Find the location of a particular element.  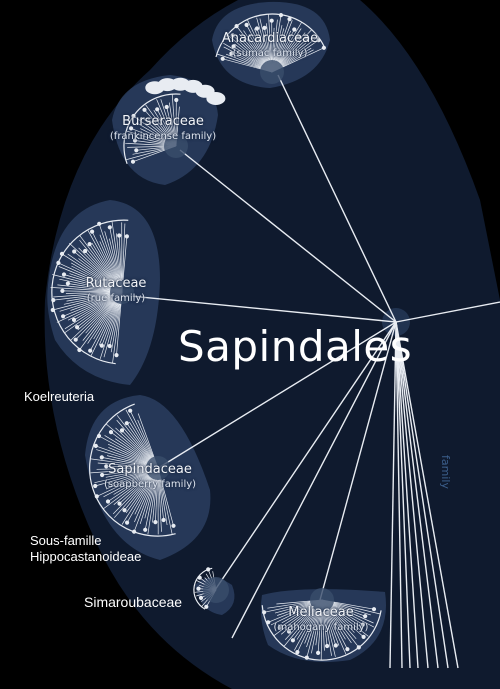

subclade-blob is located at coordinates (216, 98).